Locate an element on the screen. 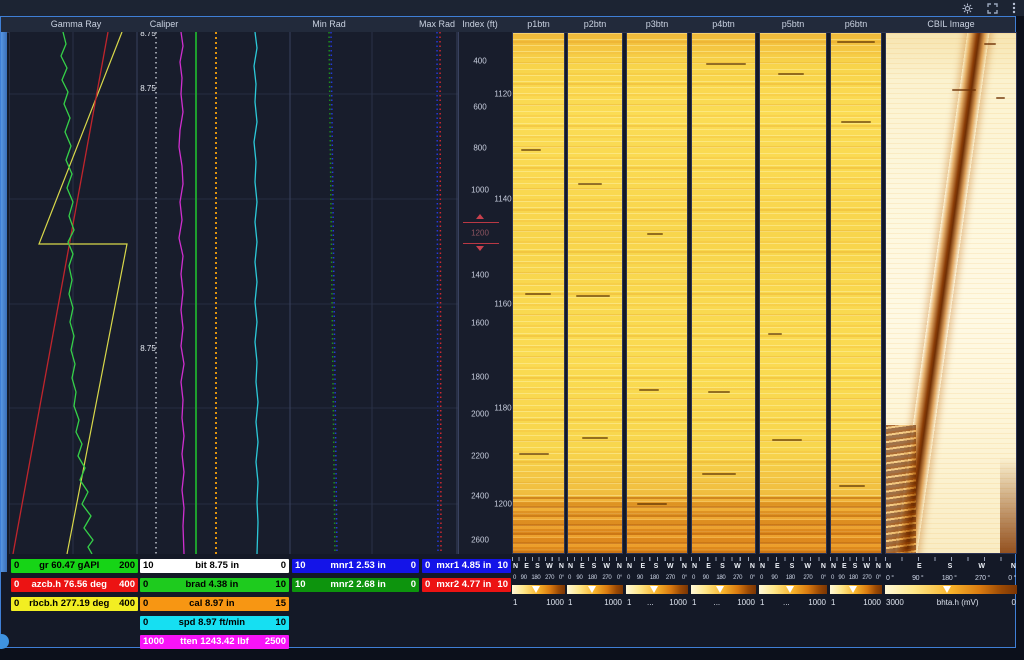  index-left-tick: 2000 is located at coordinates (480, 414).